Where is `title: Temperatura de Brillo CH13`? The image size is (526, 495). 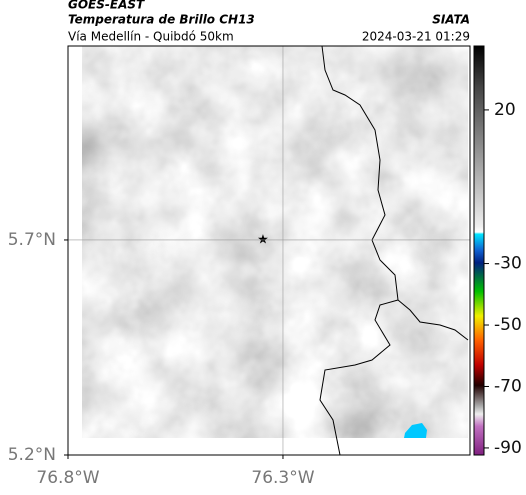 title: Temperatura de Brillo CH13 is located at coordinates (161, 20).